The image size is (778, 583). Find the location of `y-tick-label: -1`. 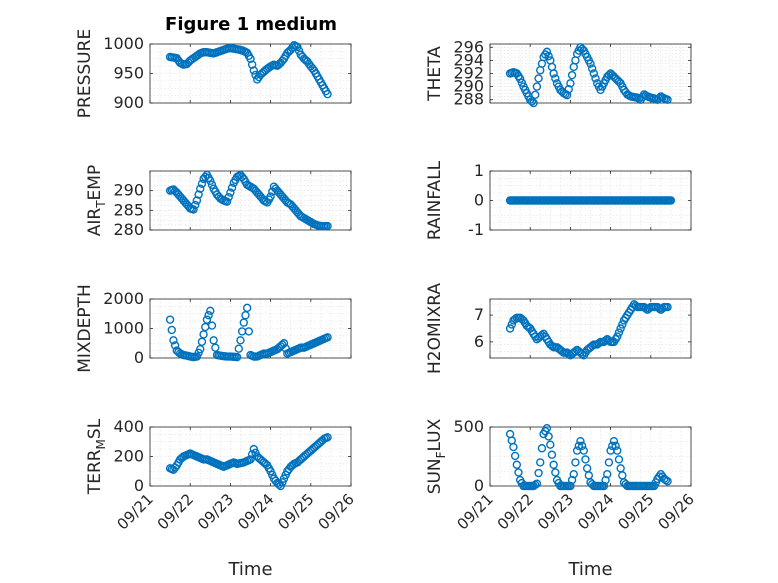

y-tick-label: -1 is located at coordinates (476, 229).